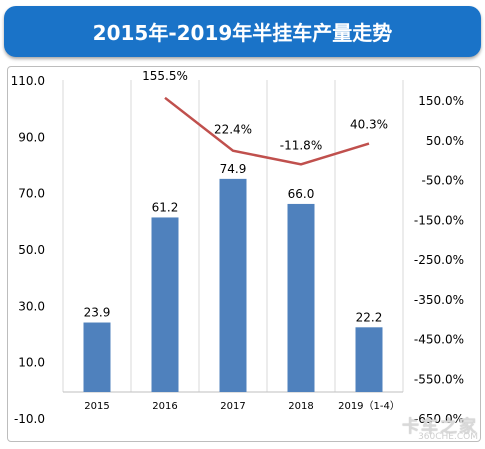 Image resolution: width=485 pixels, height=449 pixels. Describe the element at coordinates (165, 207) in the screenshot. I see `bar-data-label: 61.2` at that location.